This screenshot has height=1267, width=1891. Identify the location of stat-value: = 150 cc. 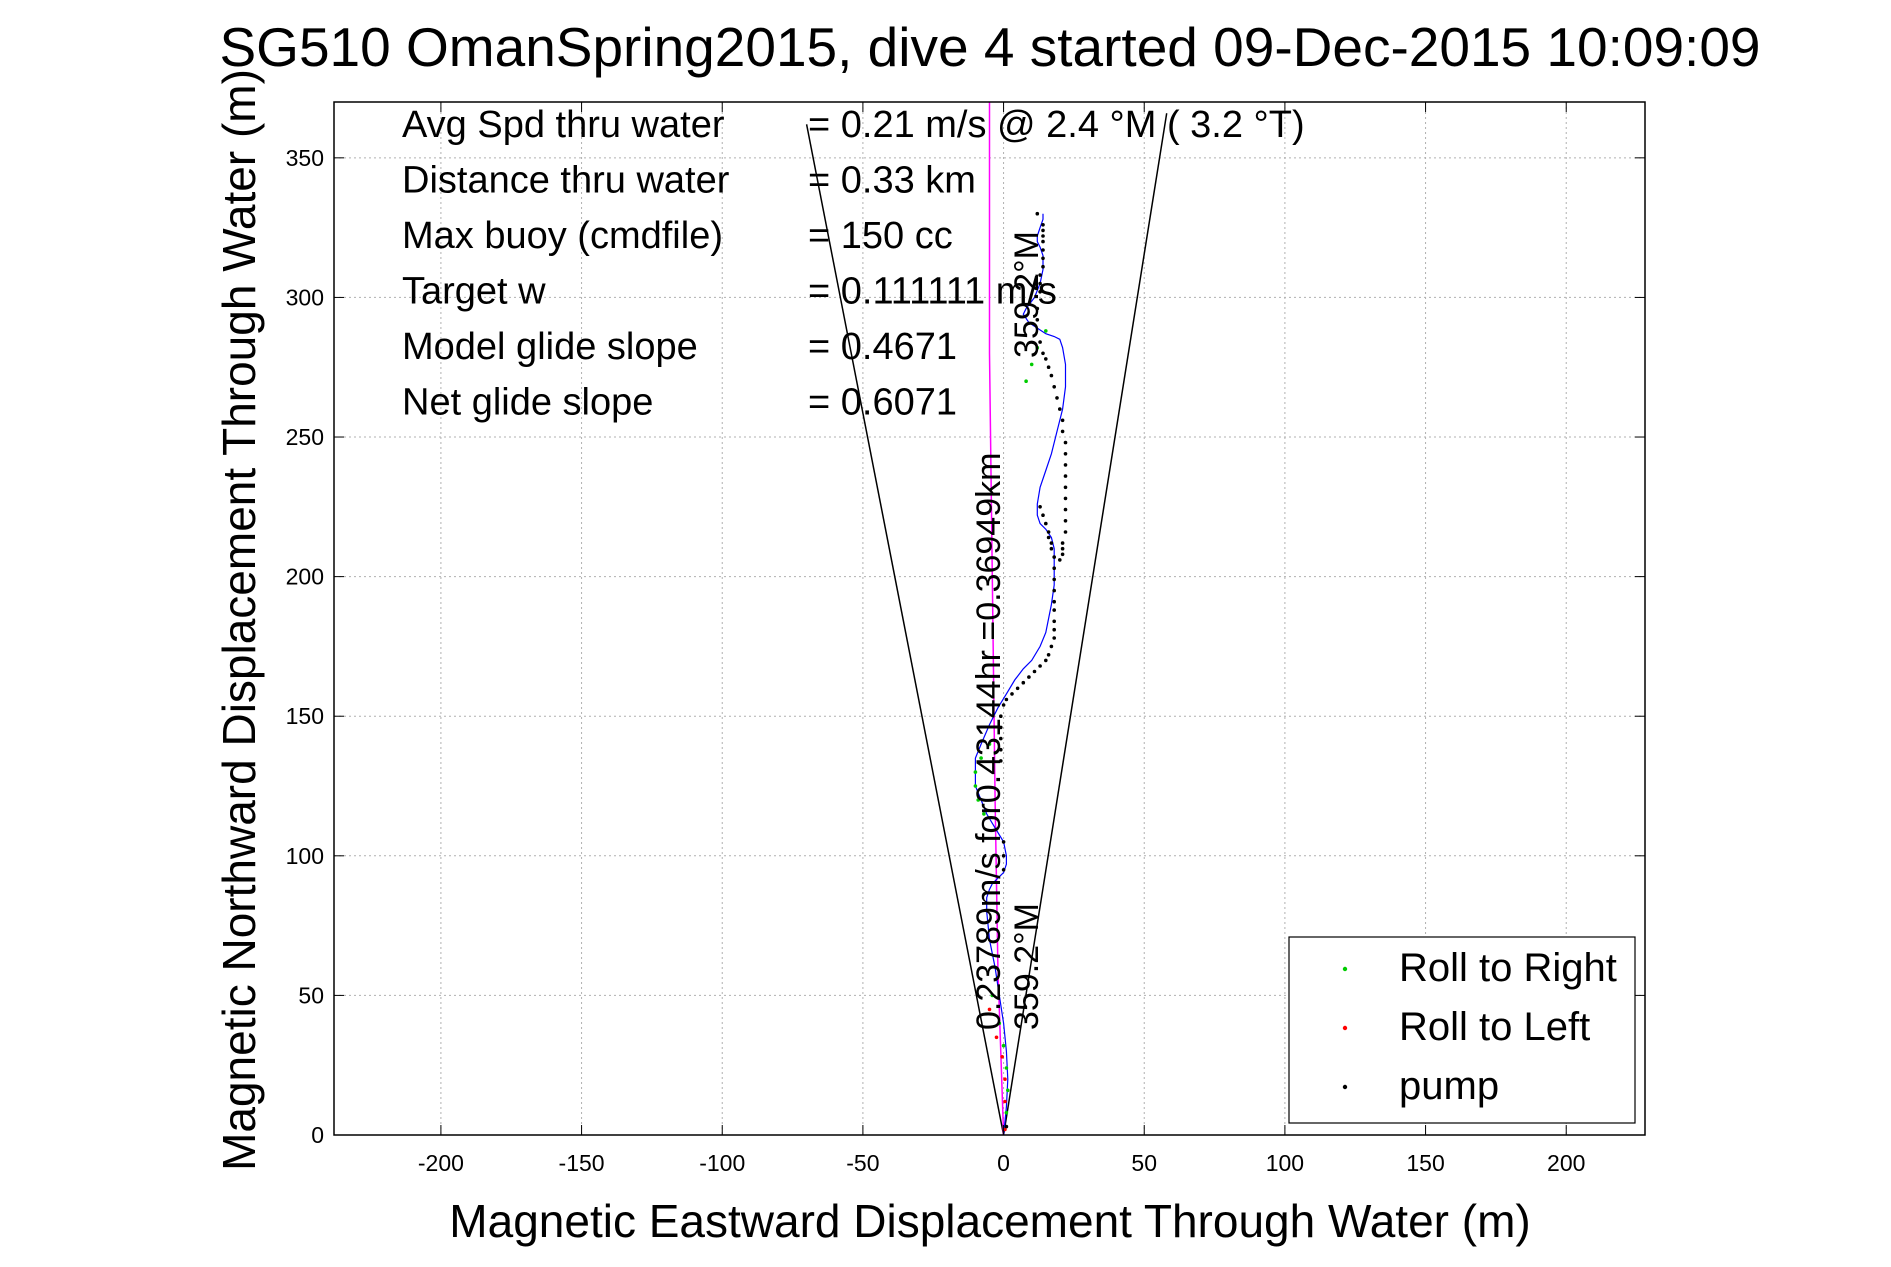
(880, 236).